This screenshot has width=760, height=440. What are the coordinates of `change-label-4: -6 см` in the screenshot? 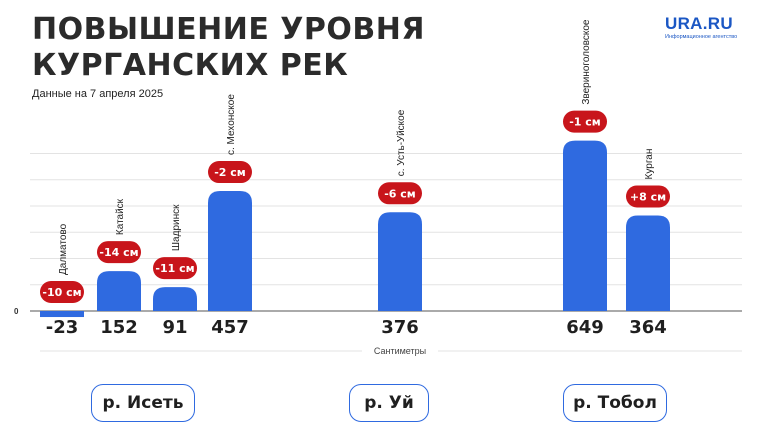 It's located at (400, 193).